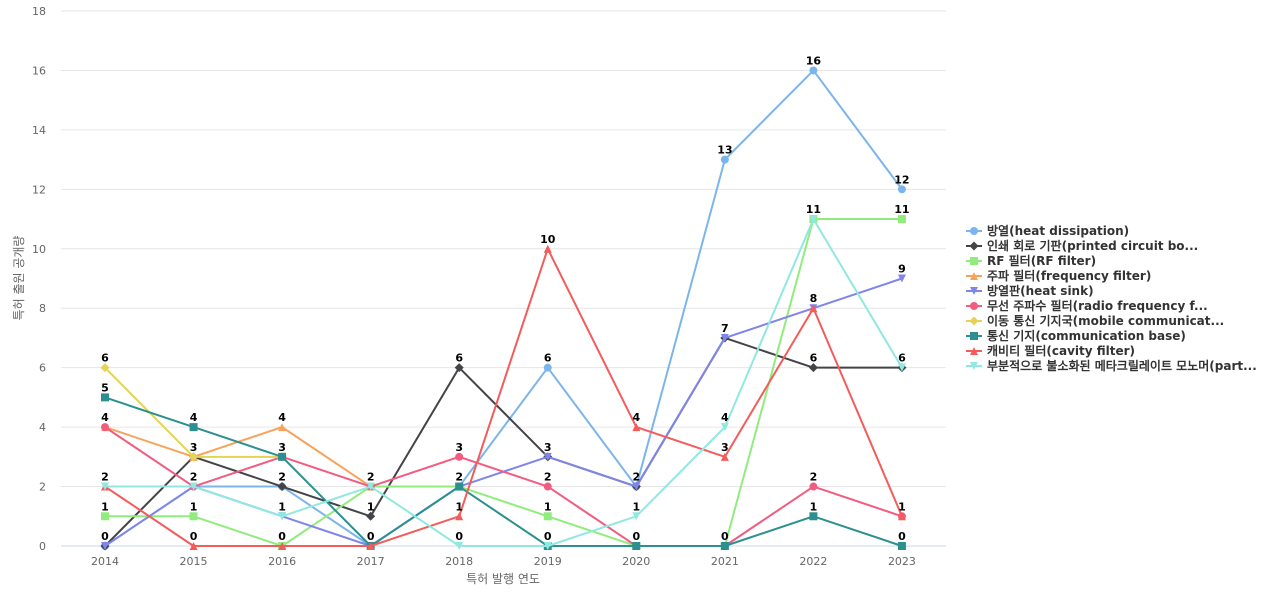  I want to click on data-label: 13, so click(724, 150).